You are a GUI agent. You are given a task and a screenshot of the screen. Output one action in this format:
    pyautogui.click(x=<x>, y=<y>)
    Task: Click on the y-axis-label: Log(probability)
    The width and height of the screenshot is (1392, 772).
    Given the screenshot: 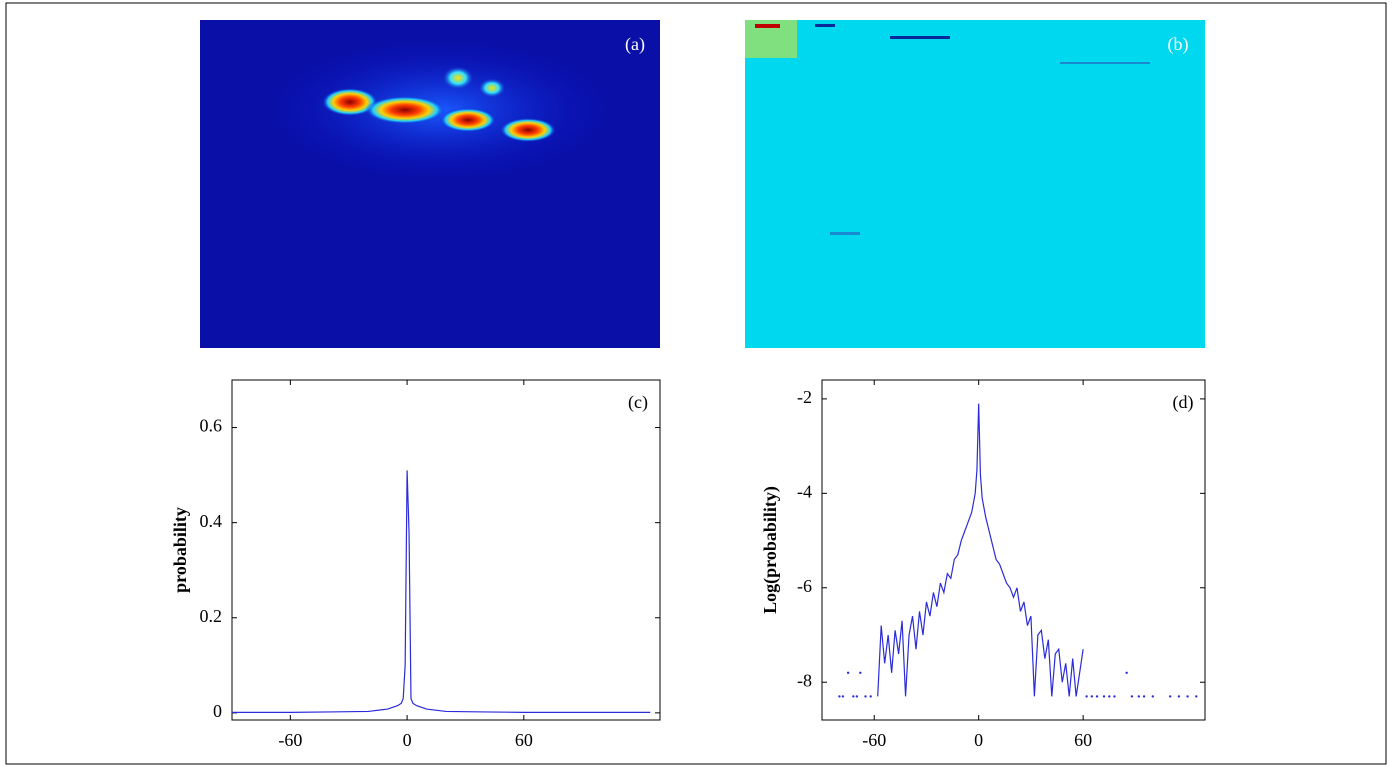 What is the action you would take?
    pyautogui.click(x=770, y=550)
    